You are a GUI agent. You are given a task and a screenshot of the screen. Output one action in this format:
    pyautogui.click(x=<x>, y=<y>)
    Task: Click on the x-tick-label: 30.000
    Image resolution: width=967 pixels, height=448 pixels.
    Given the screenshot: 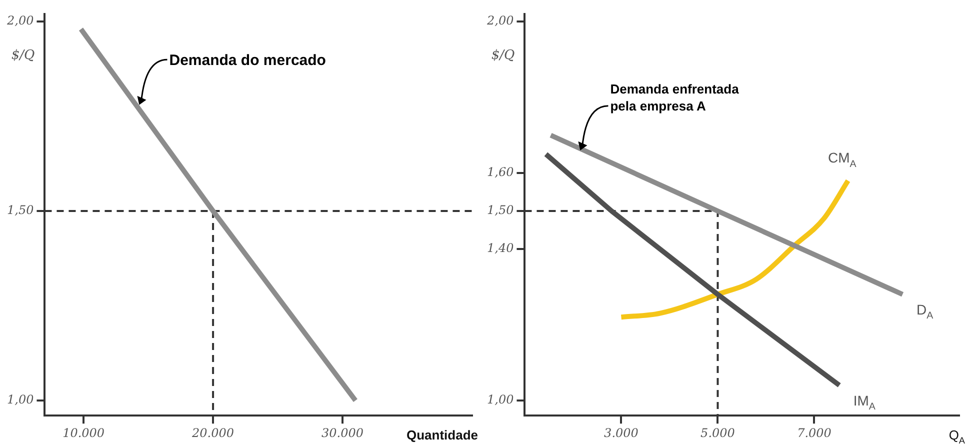 What is the action you would take?
    pyautogui.click(x=343, y=433)
    